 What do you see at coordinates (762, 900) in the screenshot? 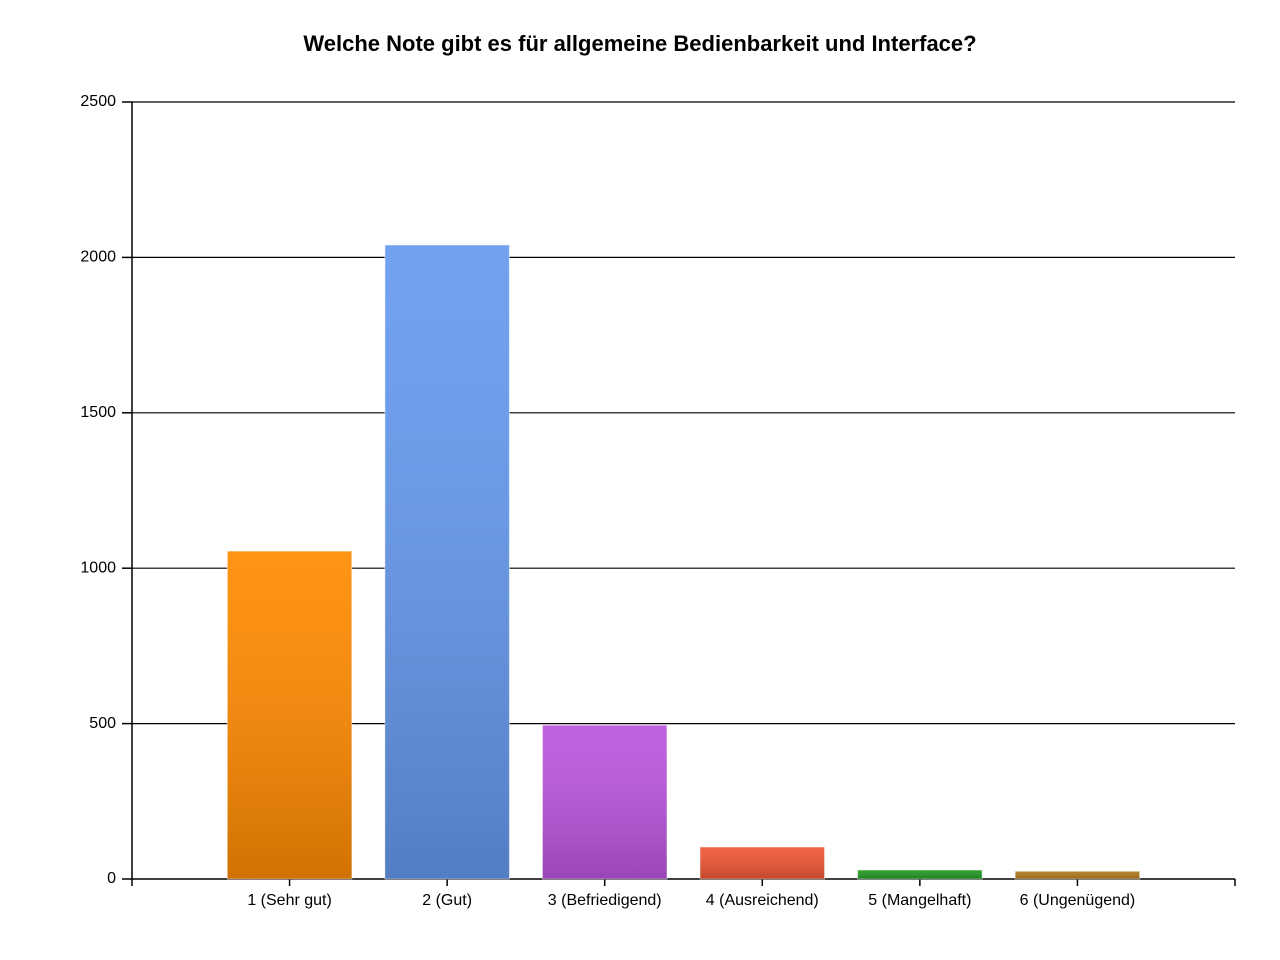
I see `x-tick-label: 4 (Ausreichend)` at bounding box center [762, 900].